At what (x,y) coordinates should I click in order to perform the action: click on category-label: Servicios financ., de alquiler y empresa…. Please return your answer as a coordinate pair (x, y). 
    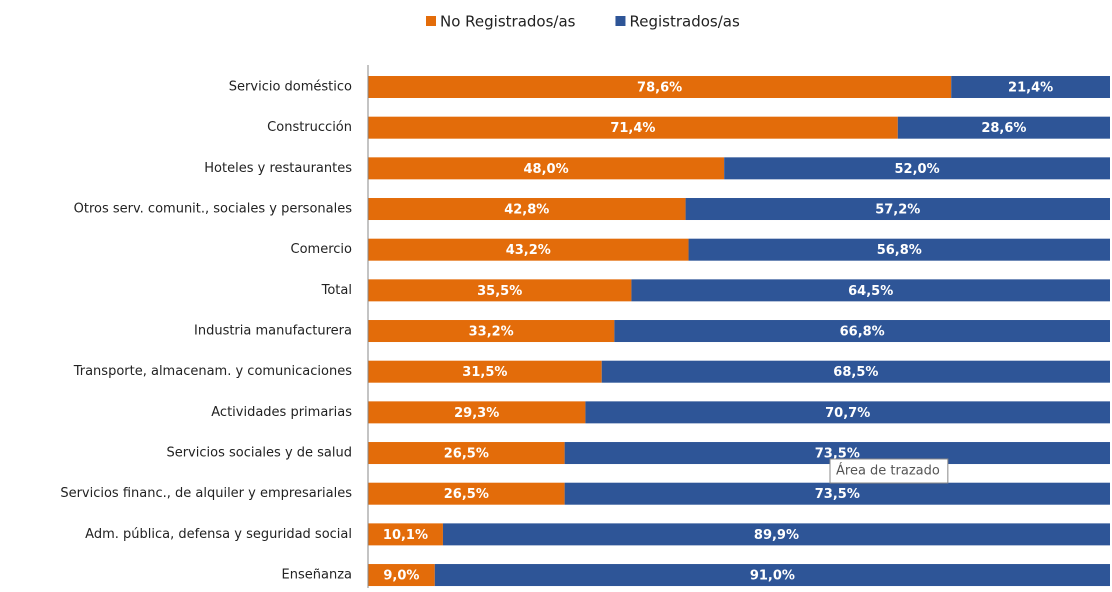
    Looking at the image, I should click on (206, 493).